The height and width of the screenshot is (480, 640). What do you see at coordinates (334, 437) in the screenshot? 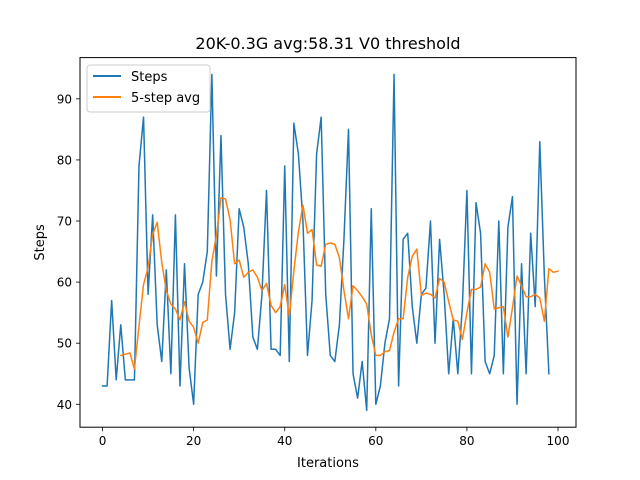
I see `x-axis-ticks: 0 20 40 60 80 100` at bounding box center [334, 437].